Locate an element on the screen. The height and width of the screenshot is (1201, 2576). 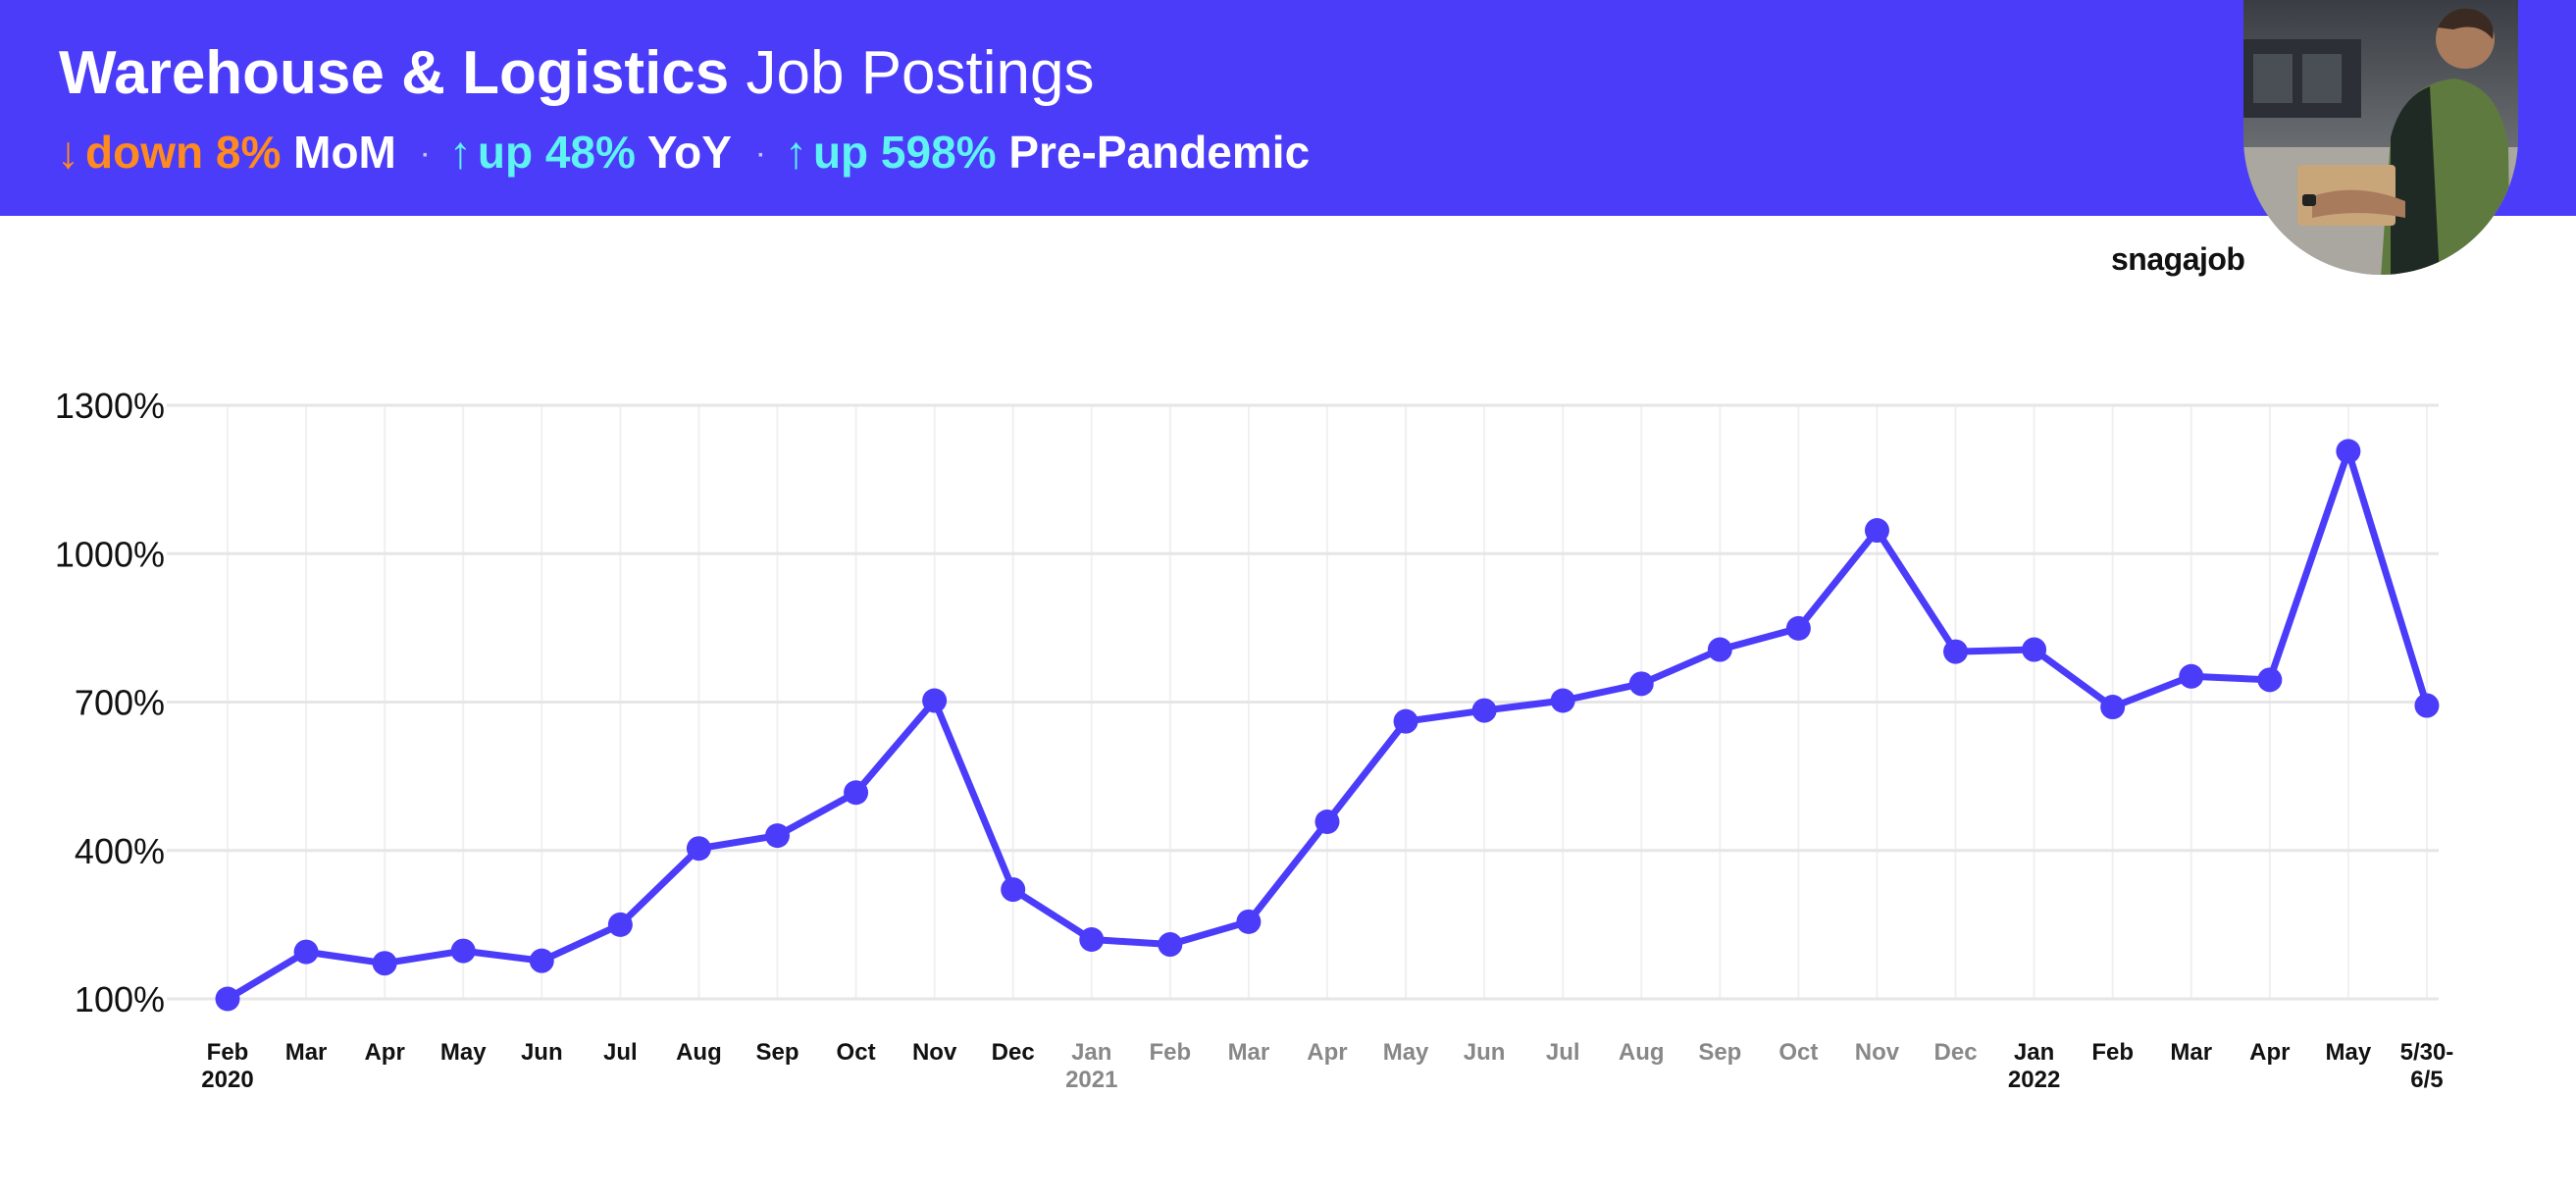
stat-mom-value: down 8% is located at coordinates (183, 152).